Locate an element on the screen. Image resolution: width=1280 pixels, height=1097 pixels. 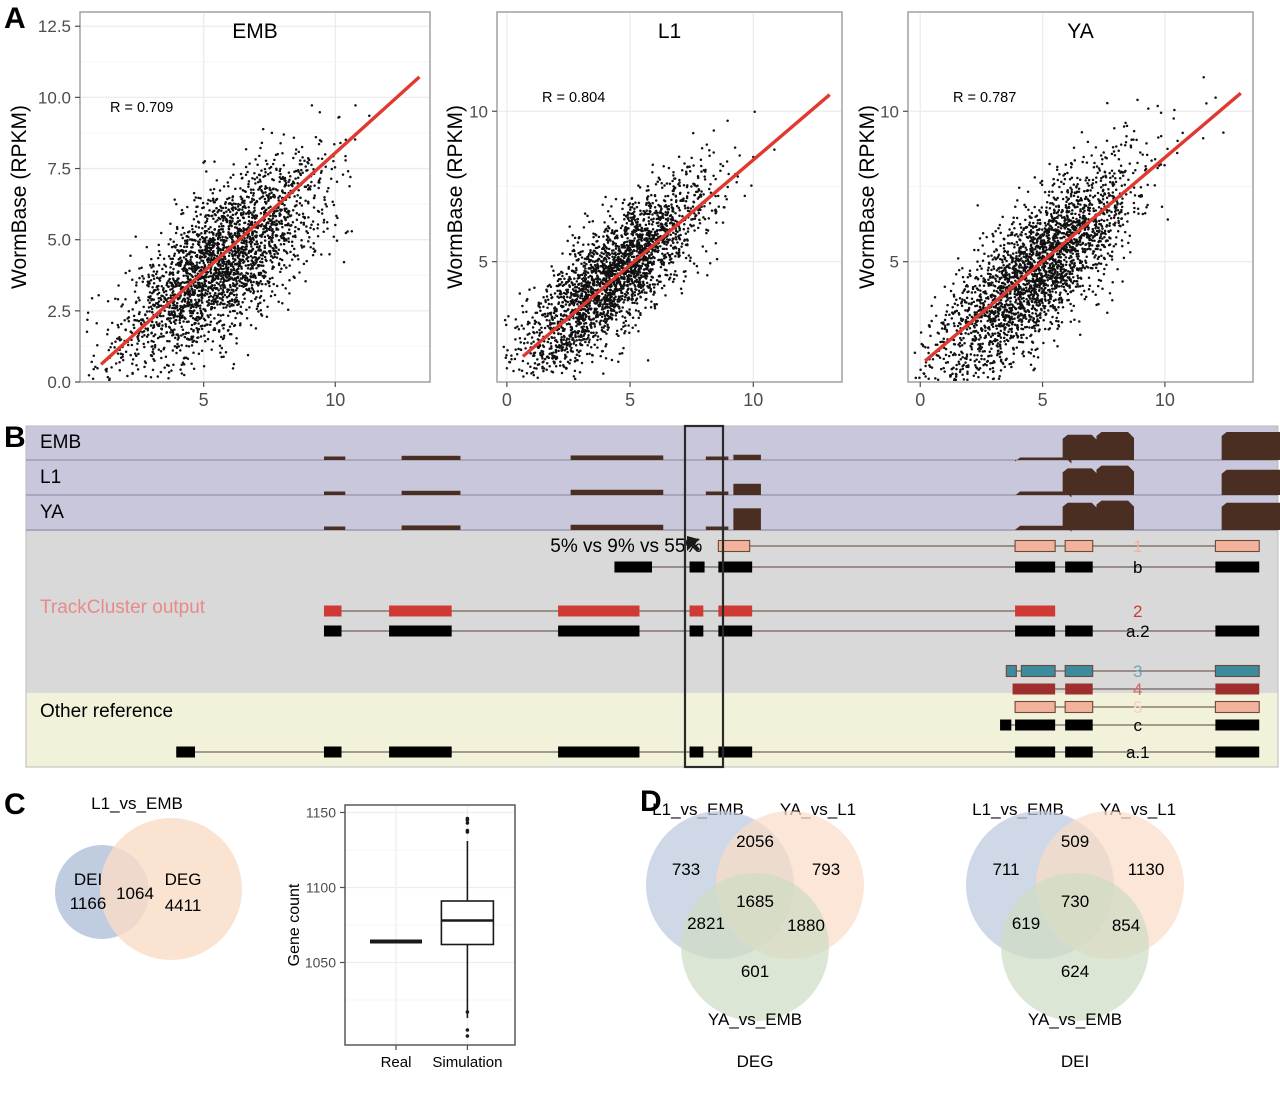
transcript-name: b is located at coordinates (1137, 567).